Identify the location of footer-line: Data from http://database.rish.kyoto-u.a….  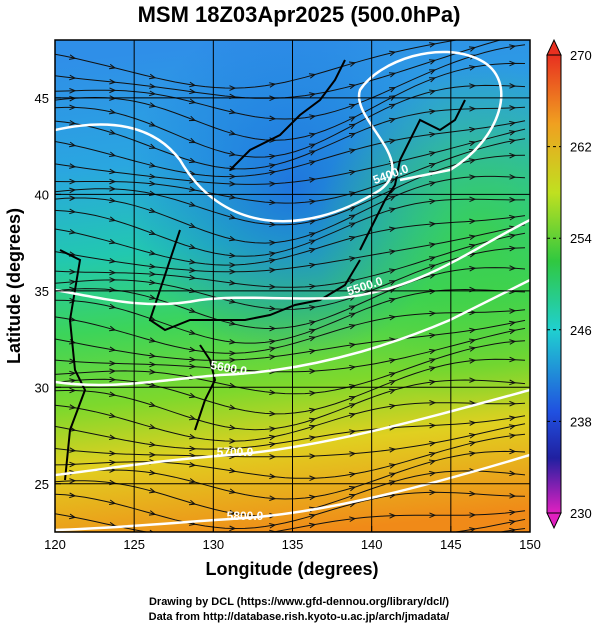
(299, 617).